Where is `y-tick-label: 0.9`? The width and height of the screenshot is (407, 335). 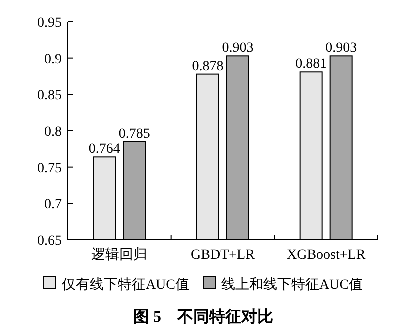 y-tick-label: 0.9 is located at coordinates (53, 60).